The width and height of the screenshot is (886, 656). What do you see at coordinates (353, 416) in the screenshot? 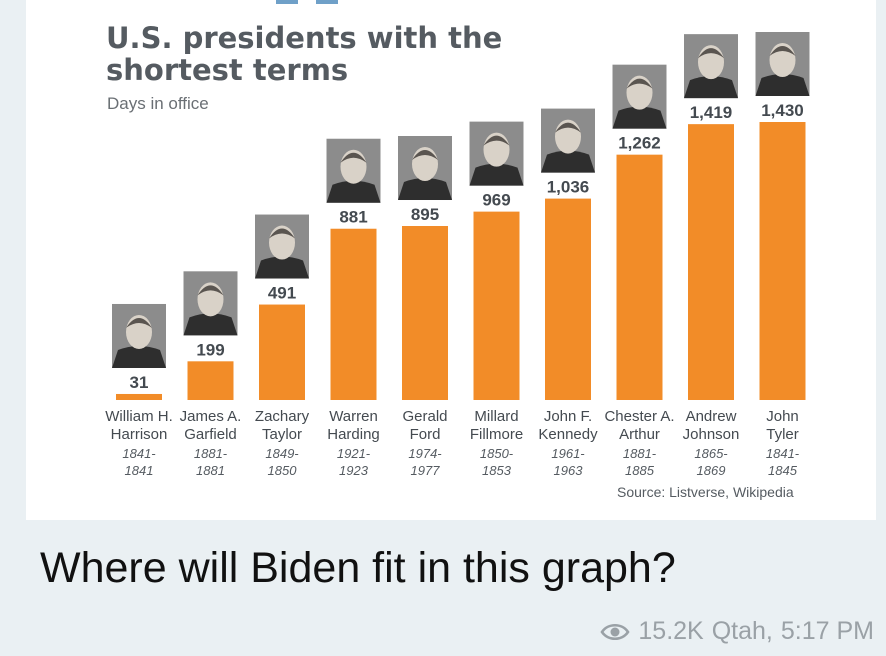
I see `category-name-label: Warren` at bounding box center [353, 416].